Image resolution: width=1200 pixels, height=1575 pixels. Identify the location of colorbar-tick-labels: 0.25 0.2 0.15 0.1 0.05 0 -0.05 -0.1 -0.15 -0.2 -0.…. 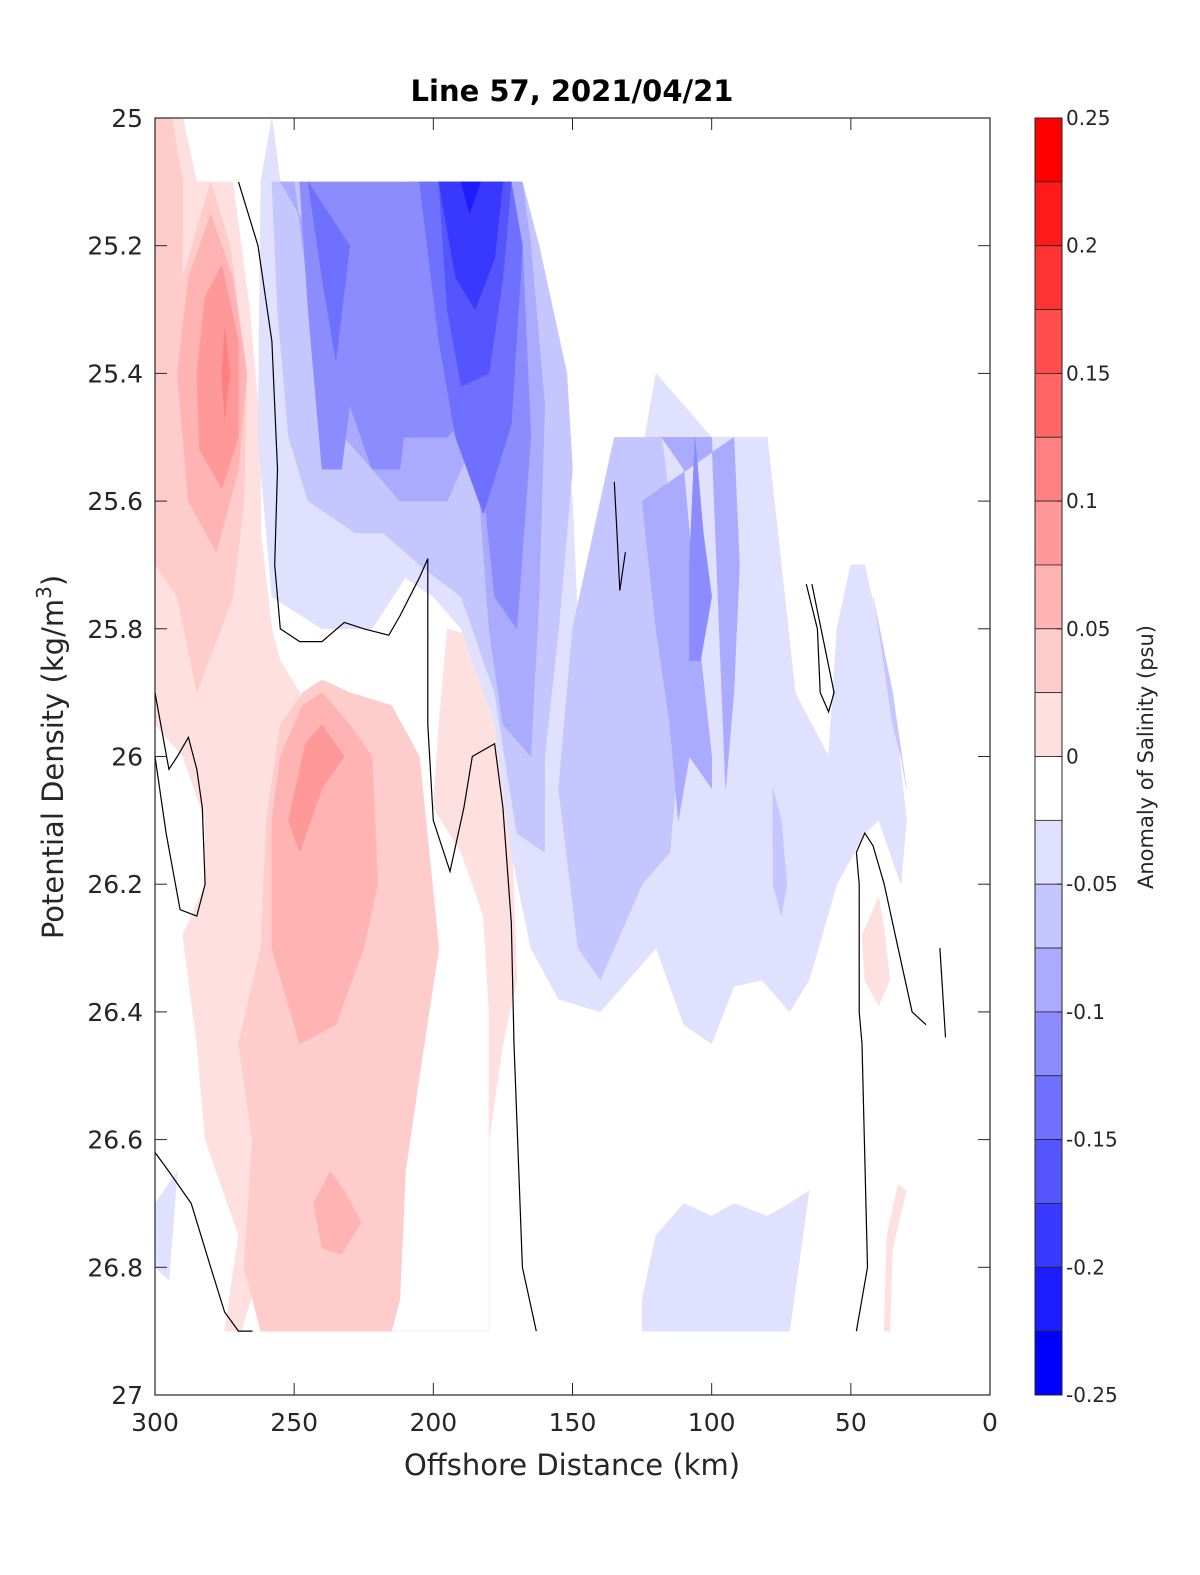
(1087, 756).